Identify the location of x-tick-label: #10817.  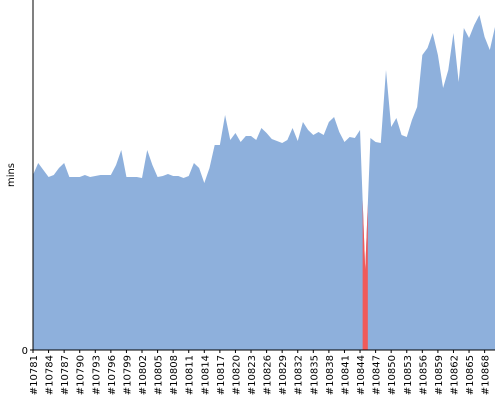
(221, 375).